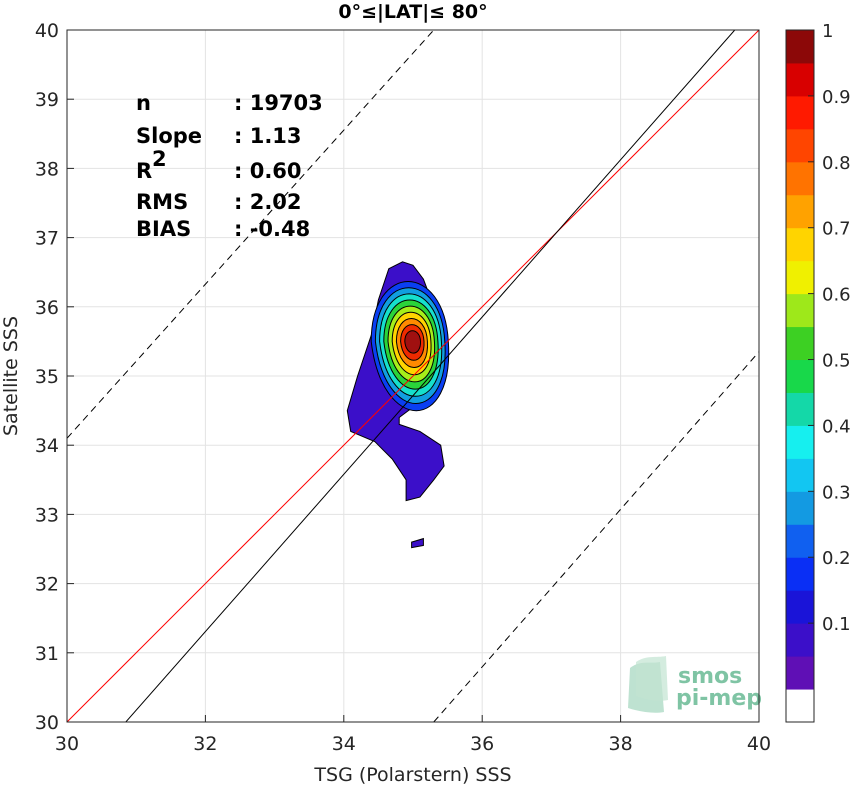  Describe the element at coordinates (47, 585) in the screenshot. I see `y-tick-label: 32` at that location.